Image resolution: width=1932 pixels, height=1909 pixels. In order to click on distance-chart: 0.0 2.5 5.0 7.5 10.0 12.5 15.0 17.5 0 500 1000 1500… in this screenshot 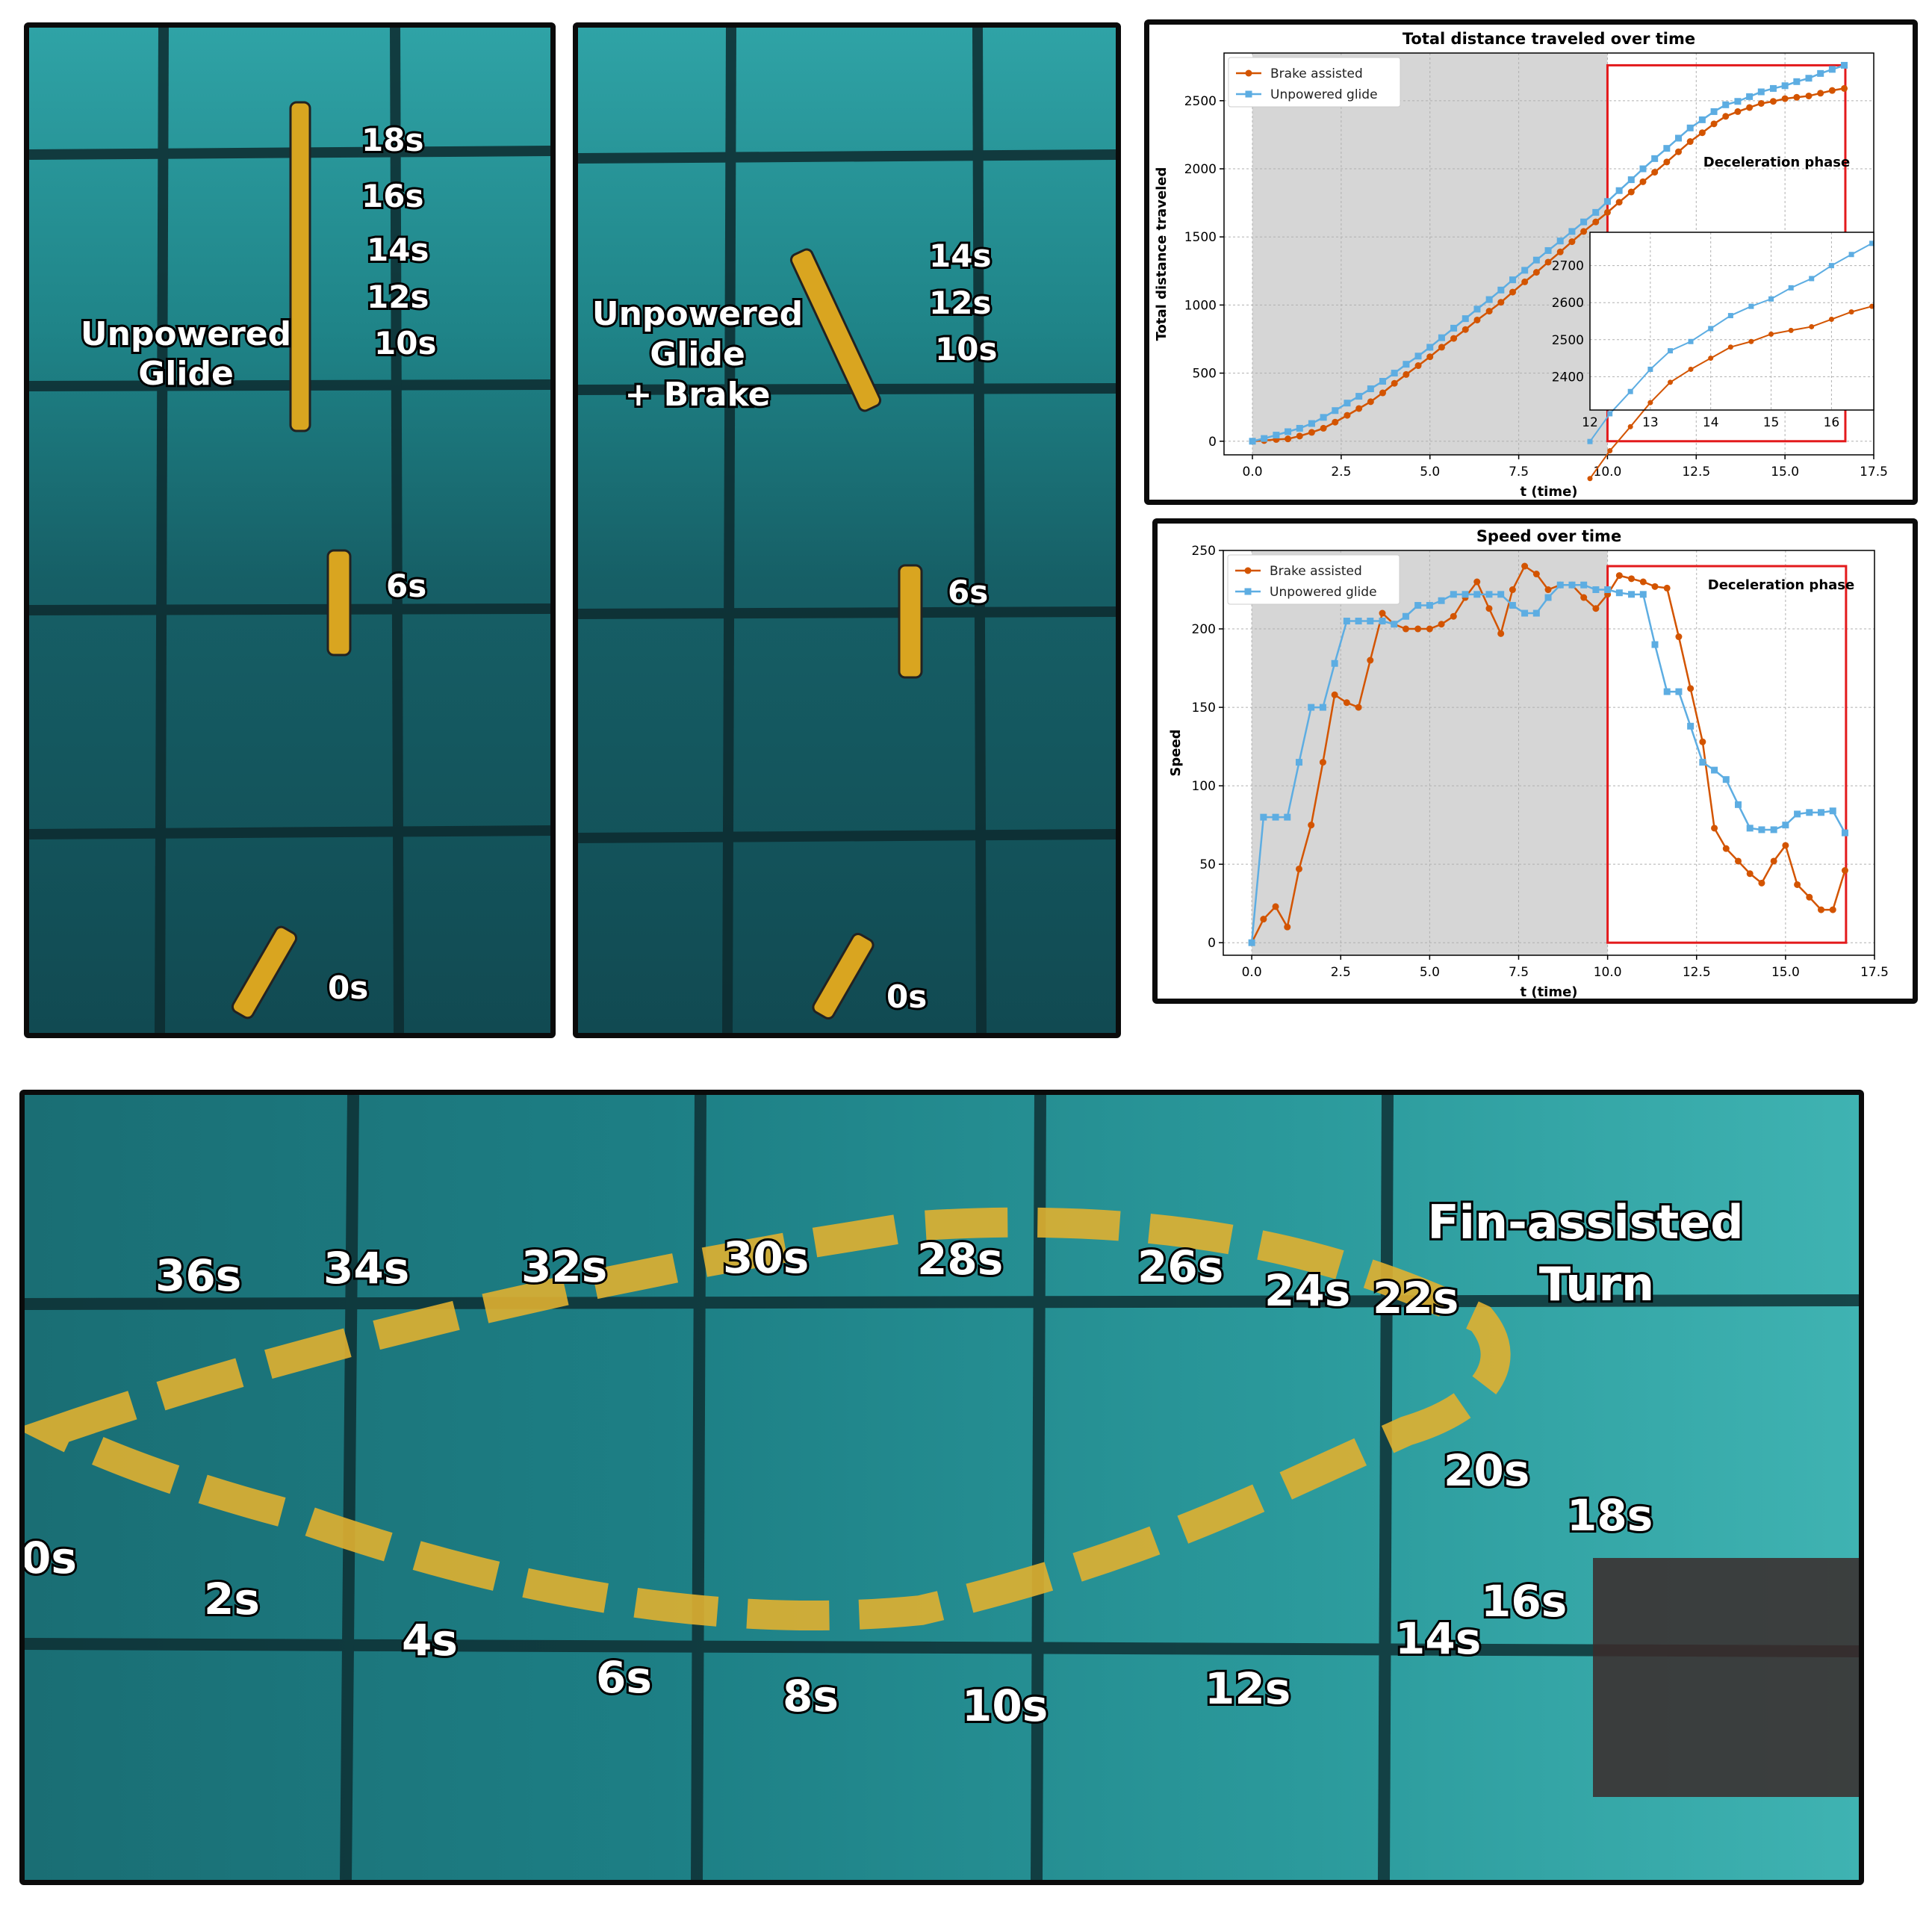, I will do `click(1521, 265)`.